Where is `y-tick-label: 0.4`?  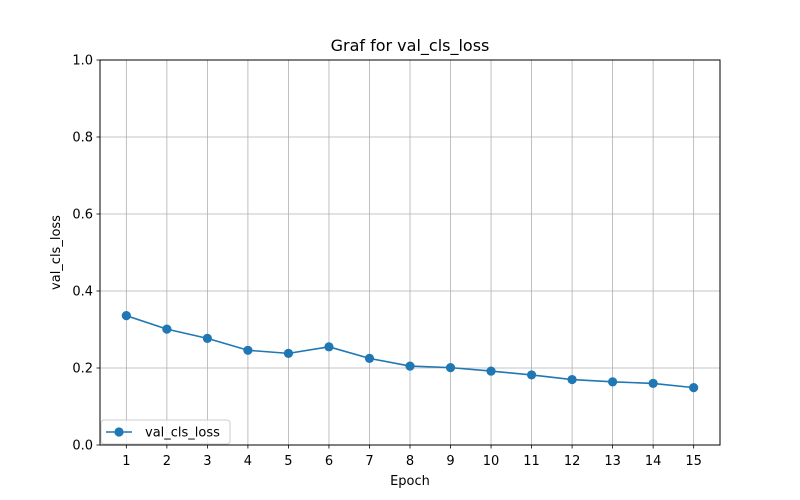
y-tick-label: 0.4 is located at coordinates (82, 292).